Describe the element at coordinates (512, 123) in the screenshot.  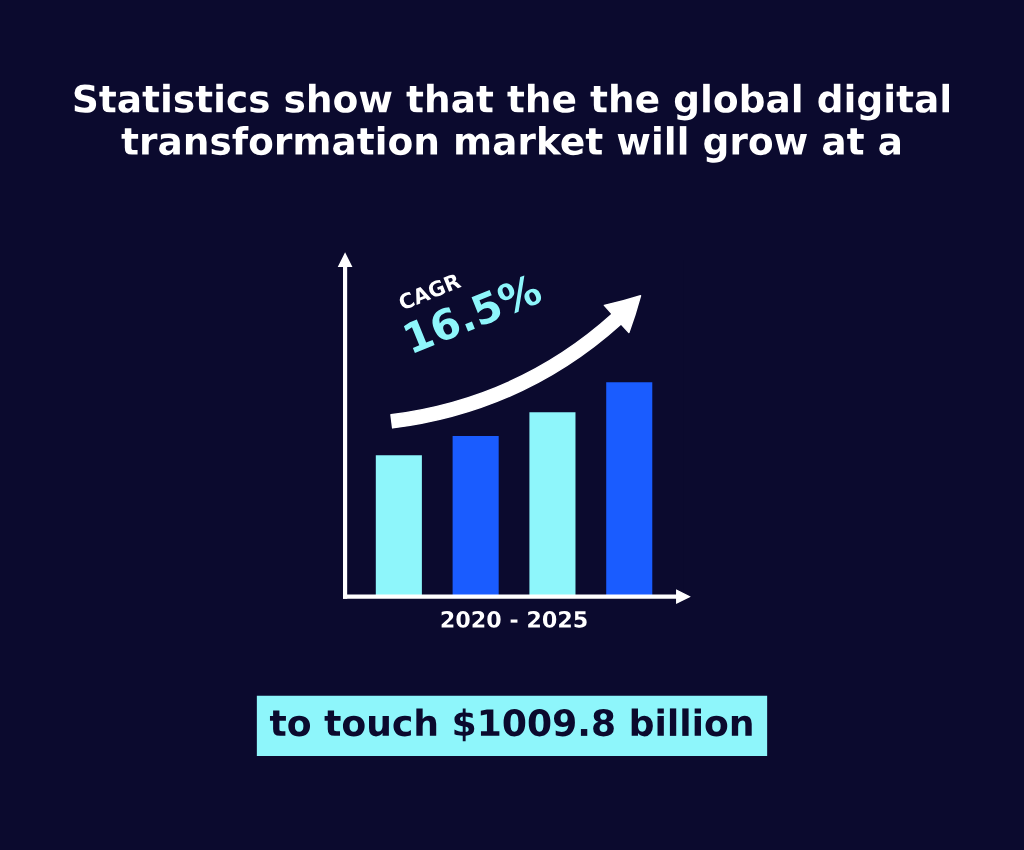
I see `chart-title: Statistics show that the the global digital transformation market will grow at a` at that location.